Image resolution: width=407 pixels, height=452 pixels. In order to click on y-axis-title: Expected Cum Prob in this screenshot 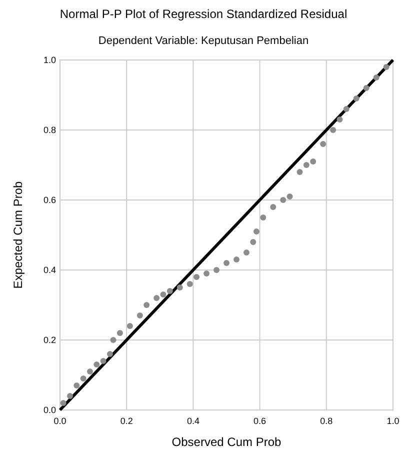, I will do `click(18, 234)`.